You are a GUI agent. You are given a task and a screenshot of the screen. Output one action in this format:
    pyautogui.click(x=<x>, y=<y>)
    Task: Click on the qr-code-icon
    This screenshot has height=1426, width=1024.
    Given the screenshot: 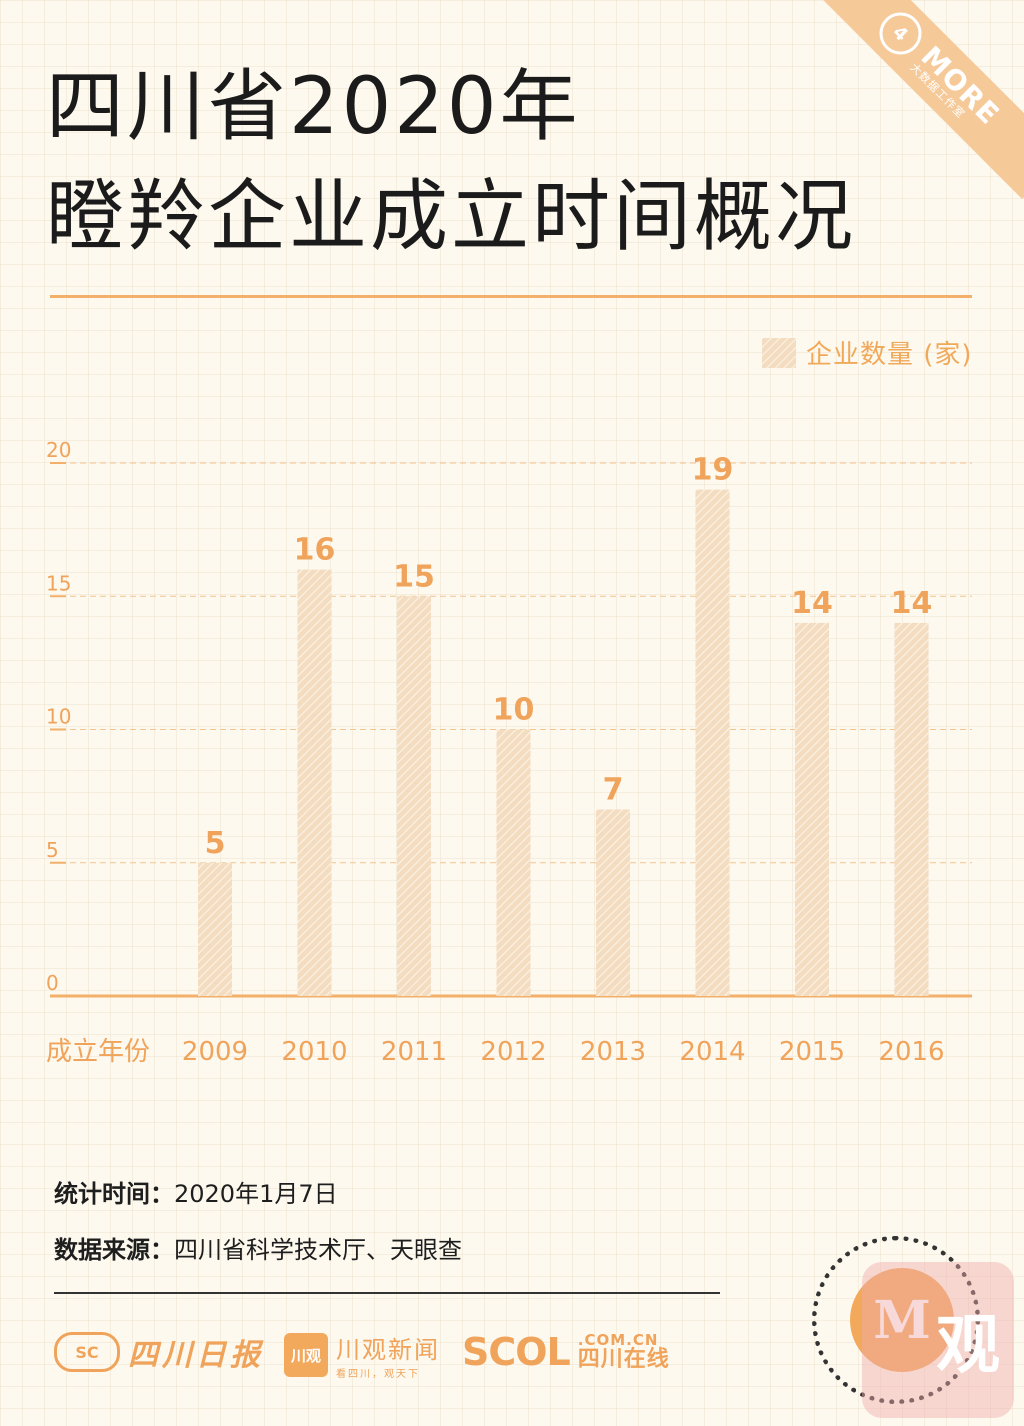 What is the action you would take?
    pyautogui.click(x=896, y=1320)
    